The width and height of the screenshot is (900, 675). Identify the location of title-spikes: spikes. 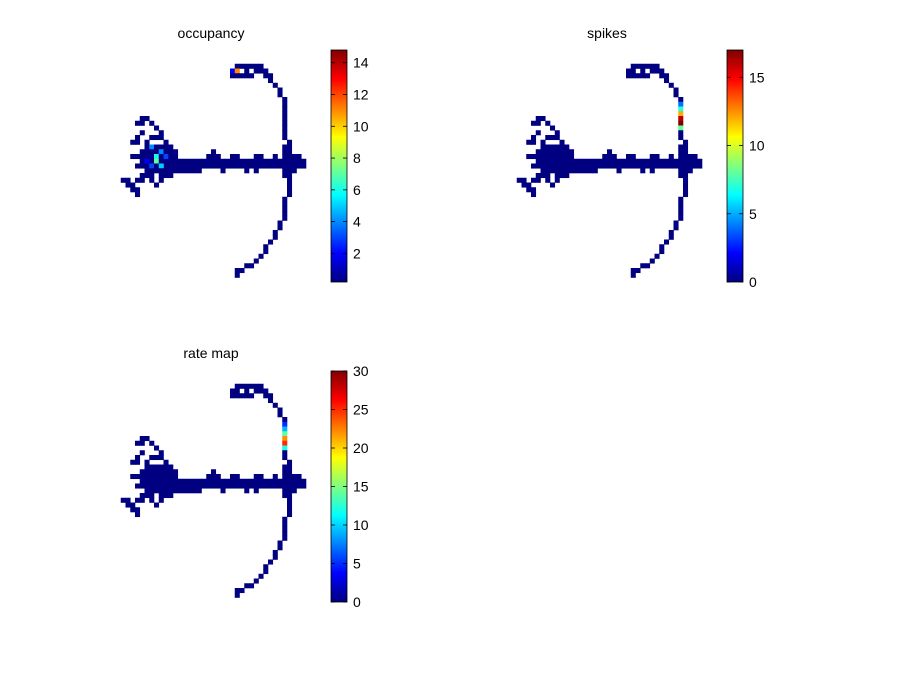
(607, 33).